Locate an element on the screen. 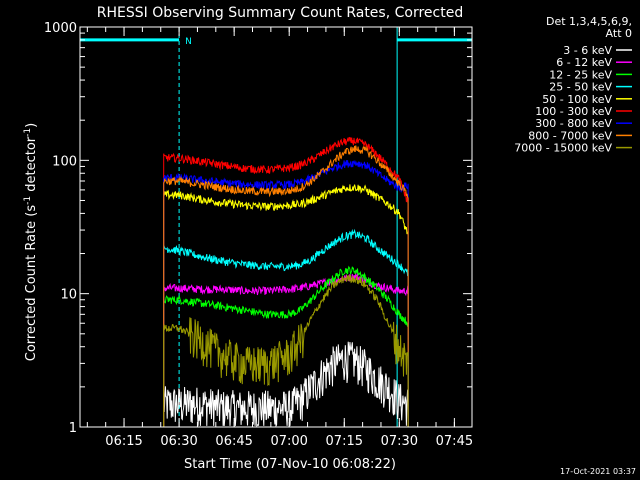 The image size is (640, 480). y-axis-label: Corrected Count Rate (s-1 detector-1) is located at coordinates (31, 242).